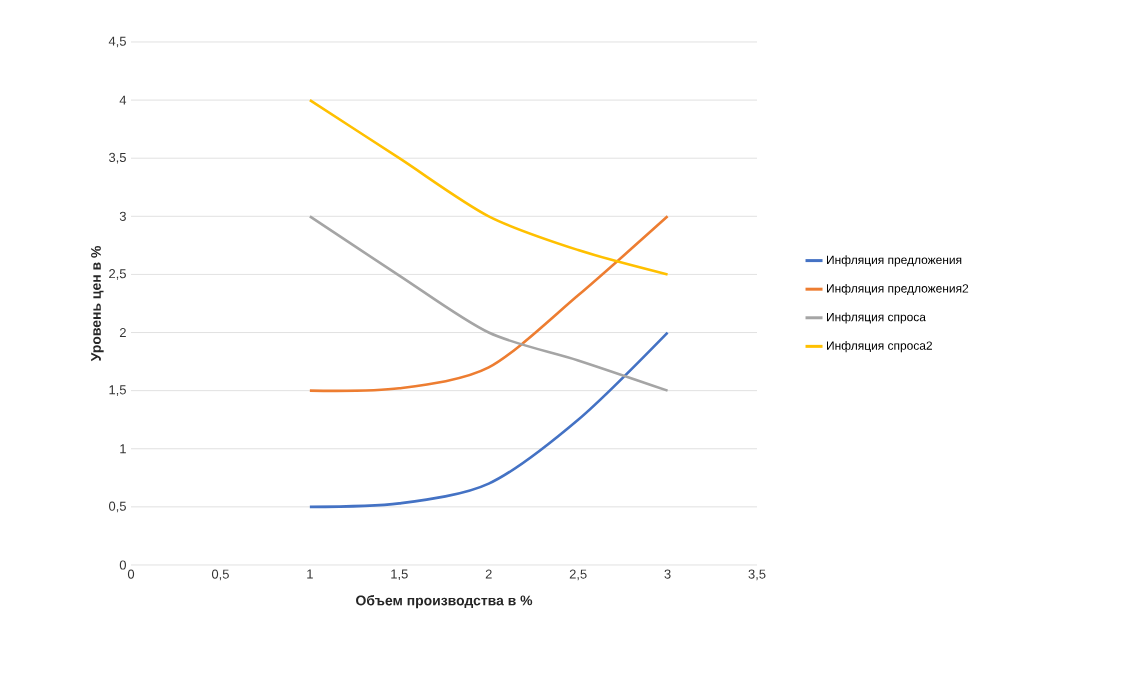 The width and height of the screenshot is (1125, 675). Describe the element at coordinates (876, 318) in the screenshot. I see `legend-label: Инфляция спроса` at that location.